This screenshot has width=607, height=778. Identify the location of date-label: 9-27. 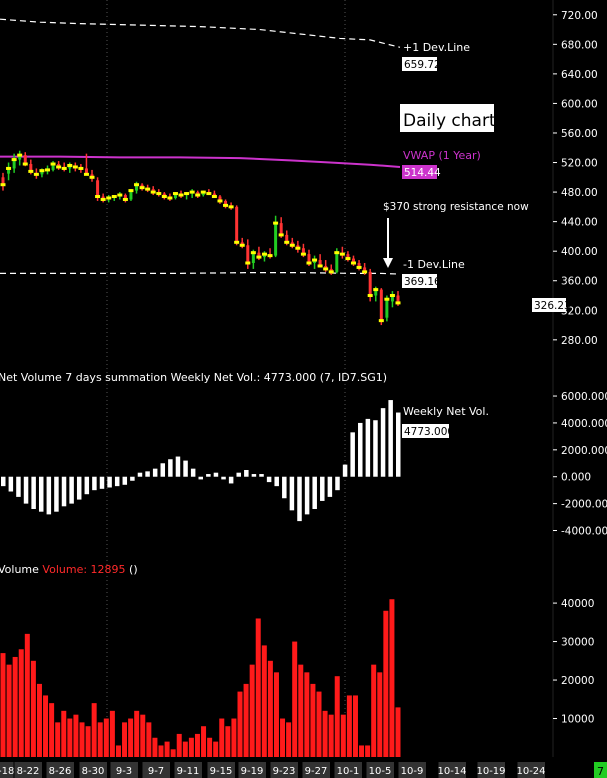
(316, 771).